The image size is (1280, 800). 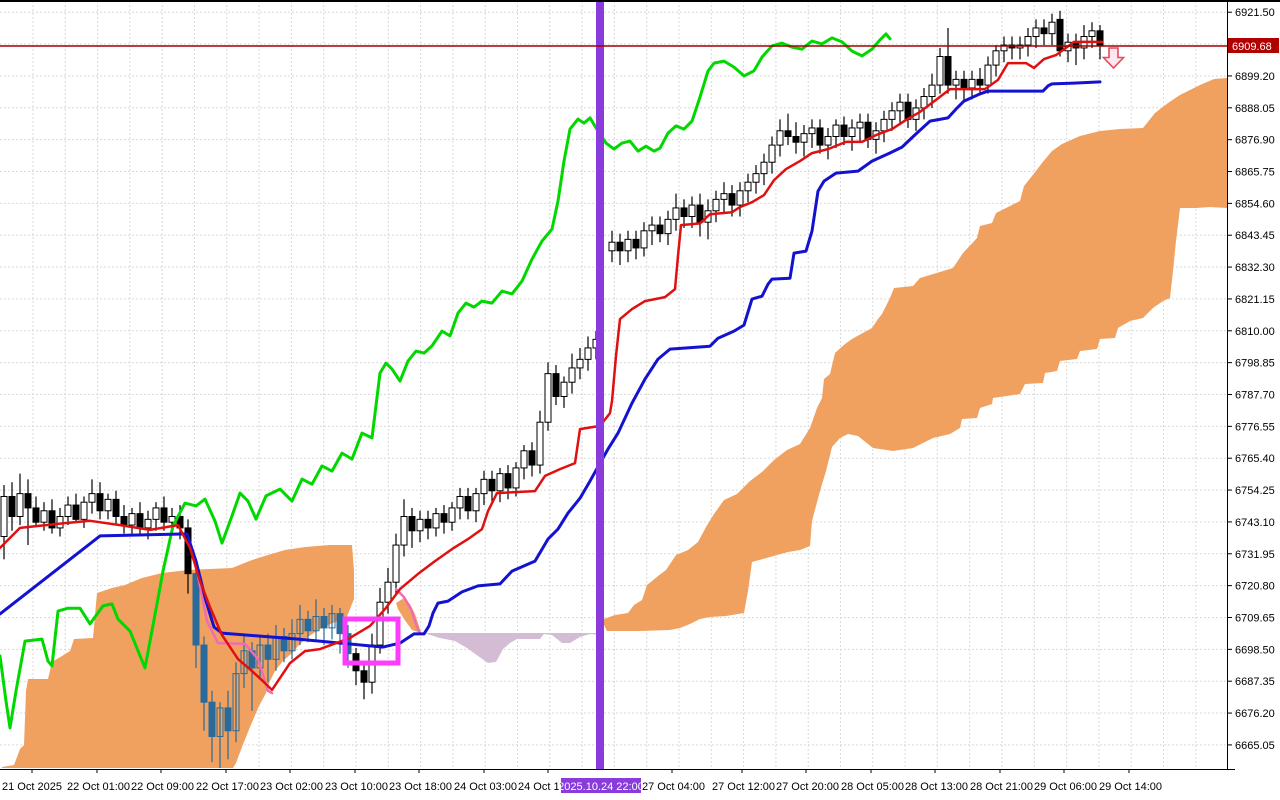 What do you see at coordinates (356, 787) in the screenshot?
I see `time-tick-label: 23 Oct 10:00` at bounding box center [356, 787].